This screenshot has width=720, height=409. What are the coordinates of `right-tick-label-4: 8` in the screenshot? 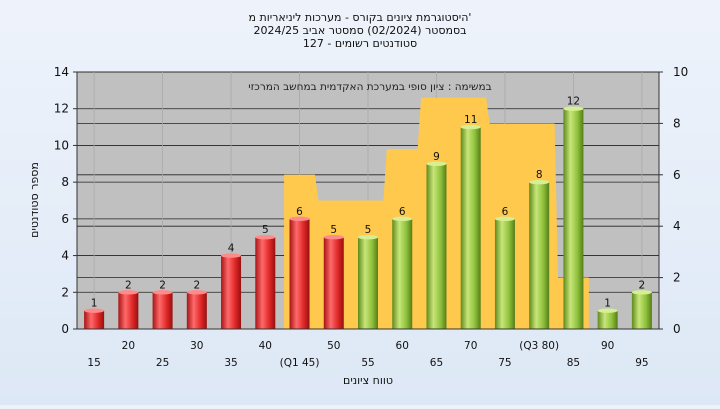 It's located at (677, 123).